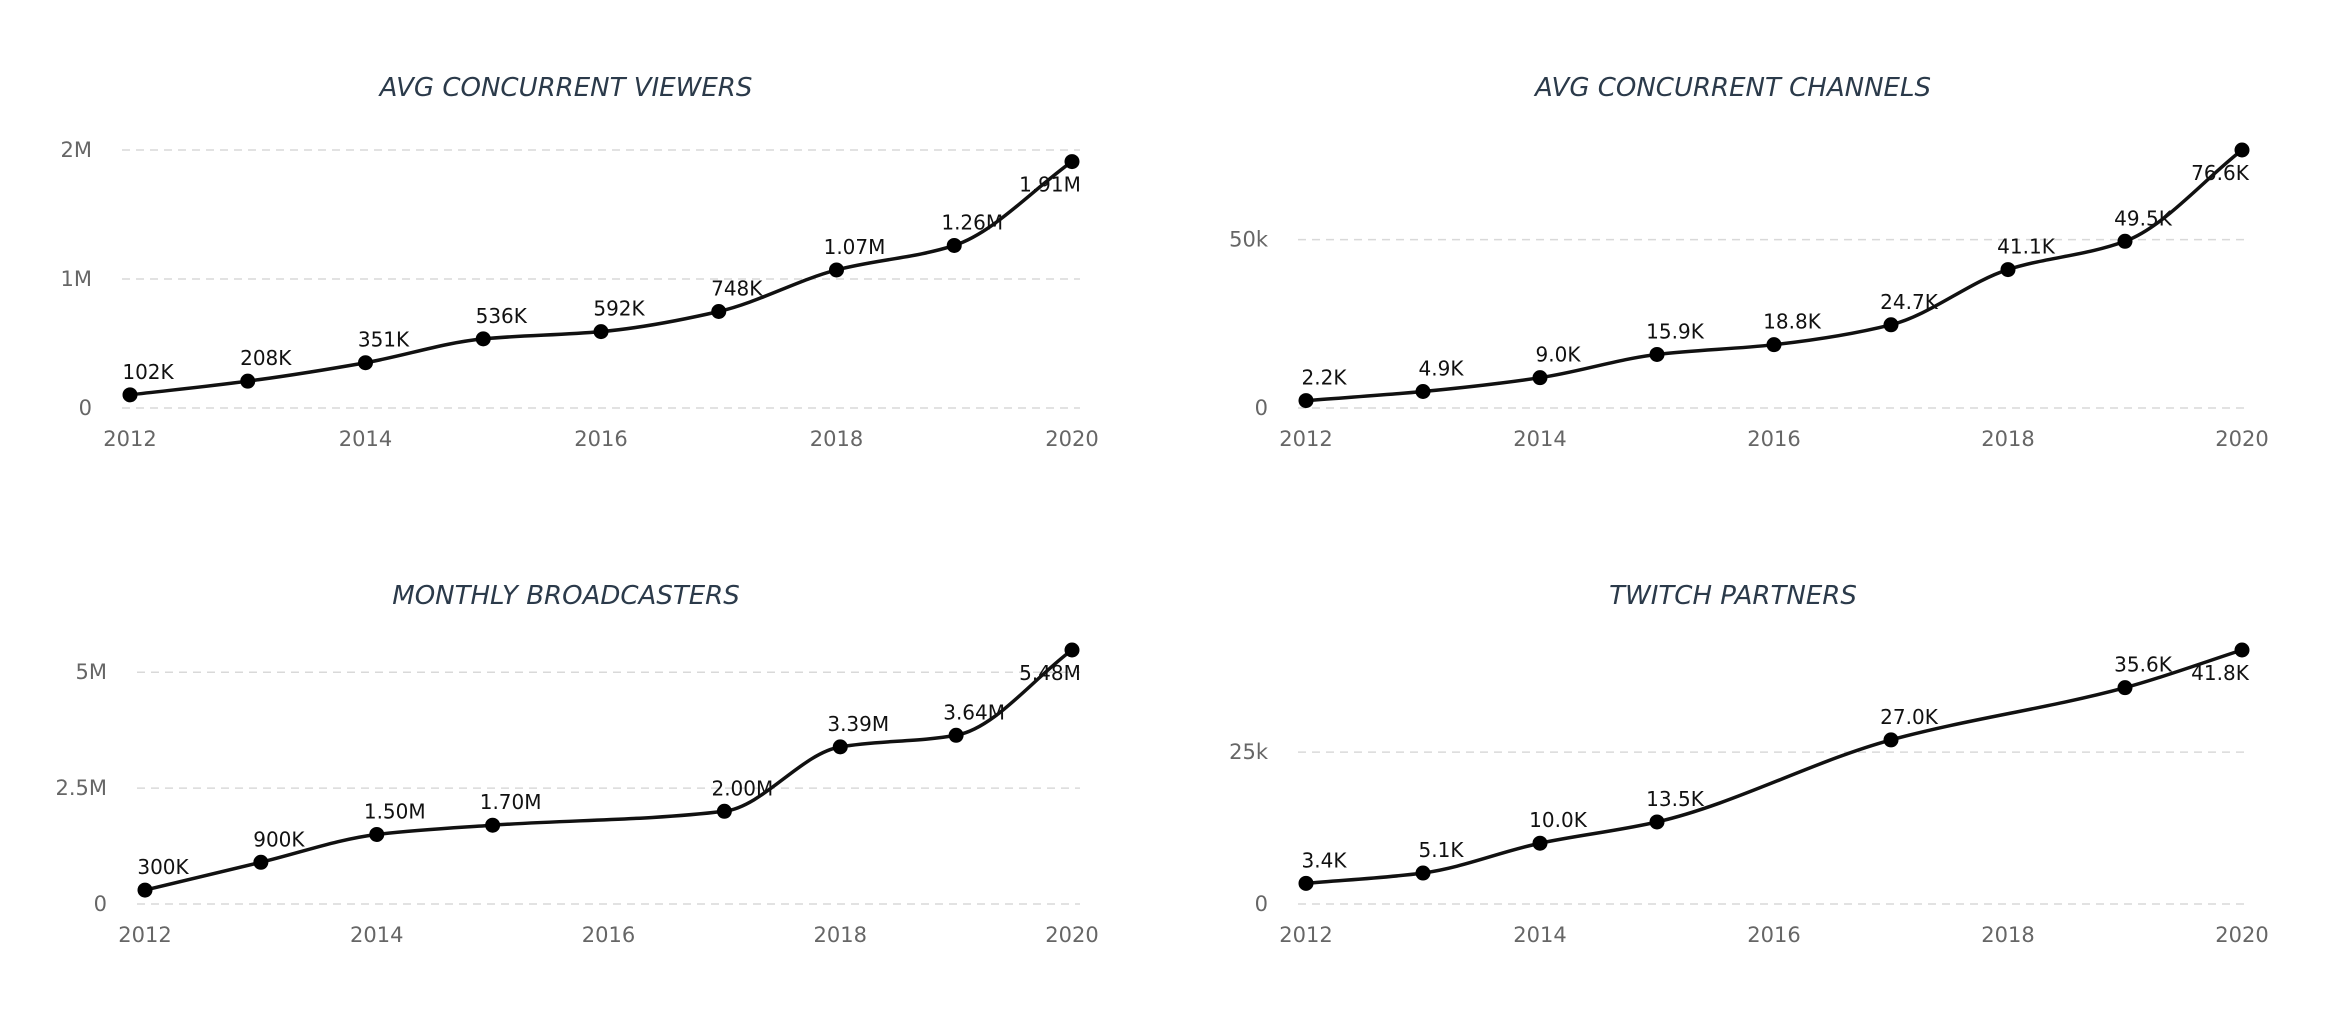  Describe the element at coordinates (1559, 355) in the screenshot. I see `data-label: 9.0K` at that location.